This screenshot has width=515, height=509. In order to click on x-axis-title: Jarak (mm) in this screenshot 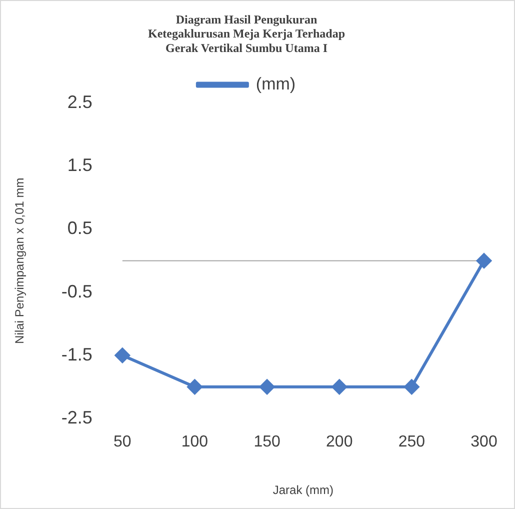, I will do `click(303, 490)`.